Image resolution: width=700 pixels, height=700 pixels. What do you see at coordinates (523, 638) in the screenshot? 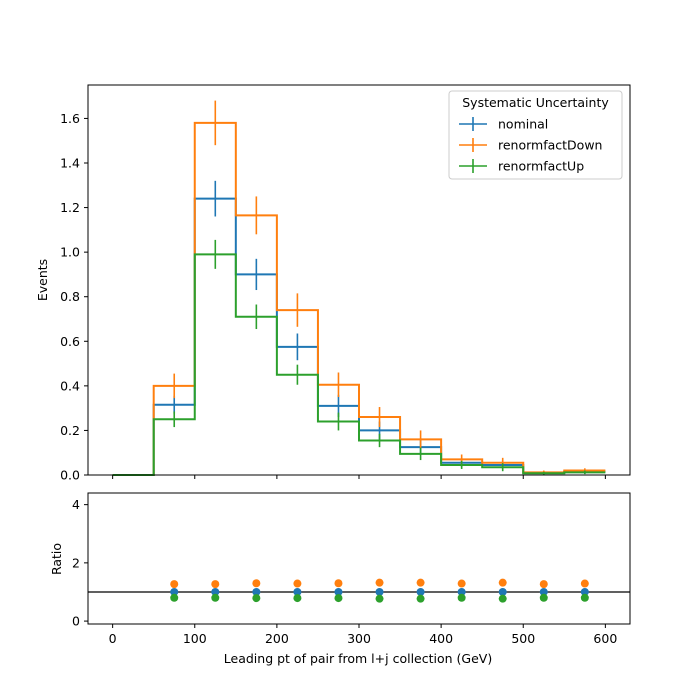
I see `x-tick-label: 500` at bounding box center [523, 638].